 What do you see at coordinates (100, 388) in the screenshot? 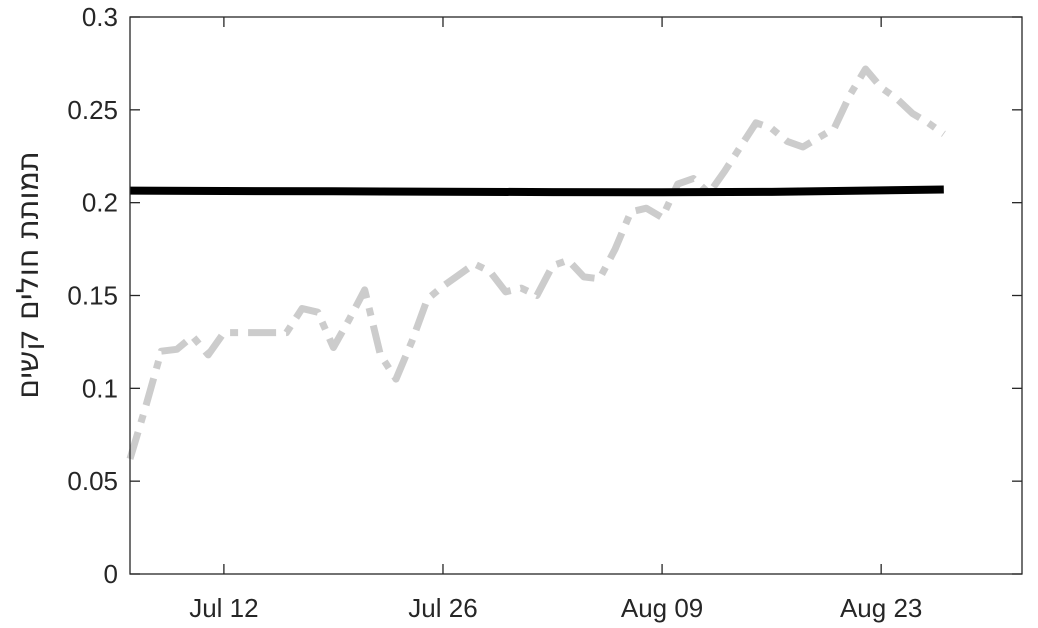
I see `y-tick-label: 0.1` at bounding box center [100, 388].